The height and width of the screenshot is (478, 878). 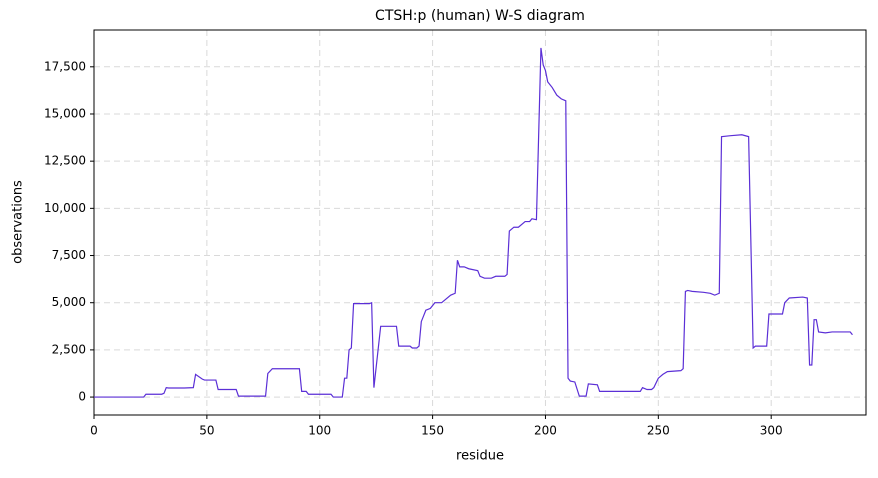 I want to click on x-tick-label: 0, so click(x=94, y=431).